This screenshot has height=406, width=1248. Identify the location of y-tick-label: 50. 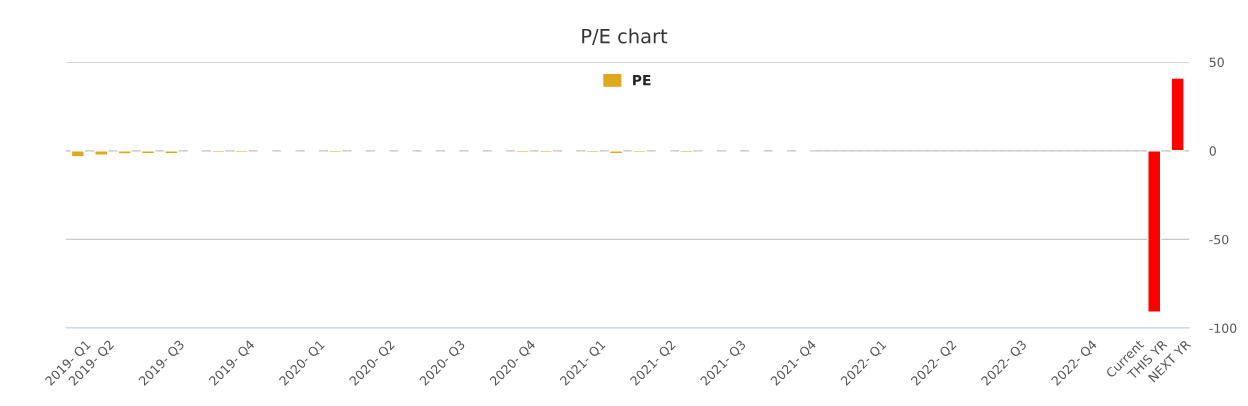
(1216, 62).